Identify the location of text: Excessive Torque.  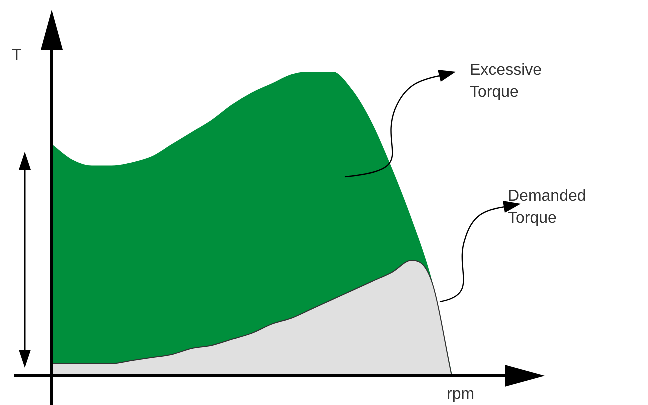
(507, 82).